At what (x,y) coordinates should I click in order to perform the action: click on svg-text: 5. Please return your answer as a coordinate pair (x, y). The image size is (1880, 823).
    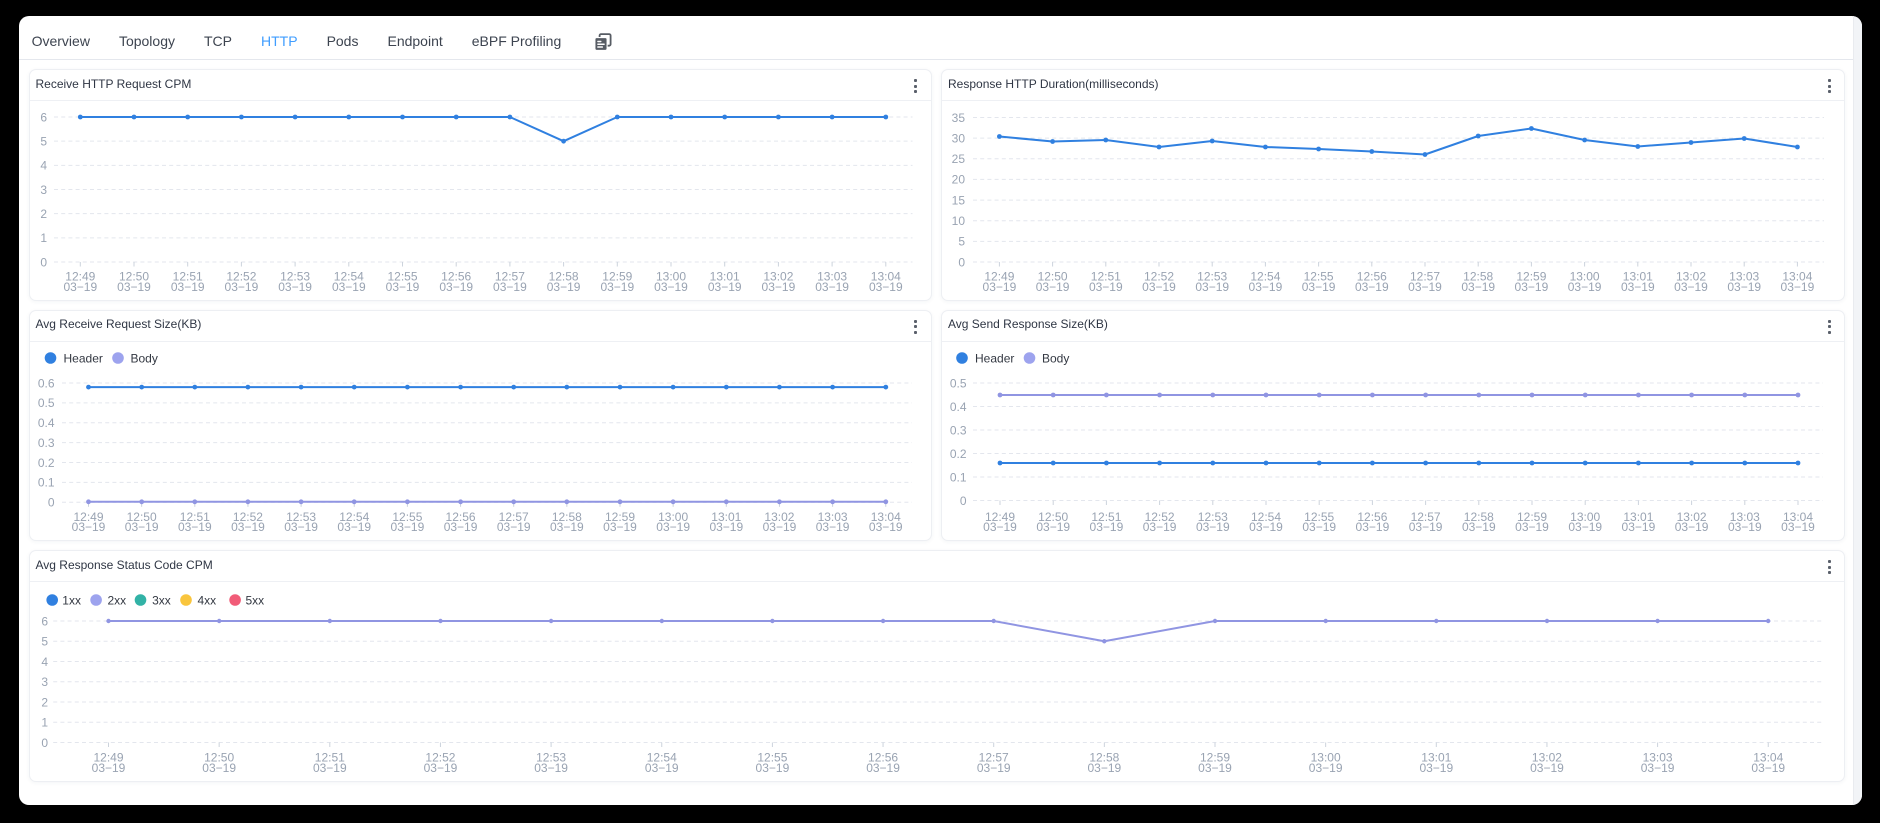
    Looking at the image, I should click on (44, 642).